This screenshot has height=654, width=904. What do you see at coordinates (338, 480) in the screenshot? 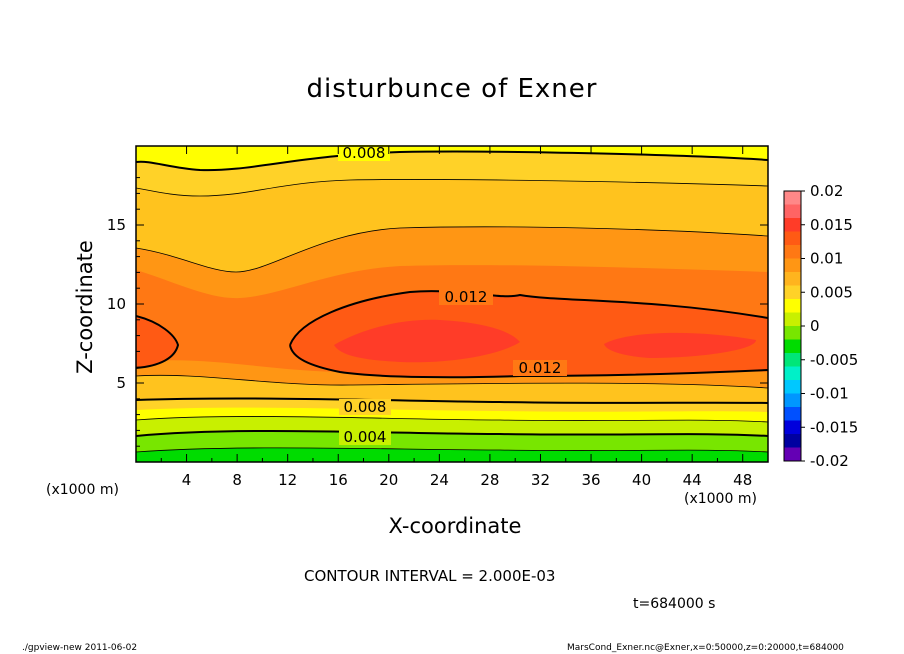
I see `x-tick-label: 16` at bounding box center [338, 480].